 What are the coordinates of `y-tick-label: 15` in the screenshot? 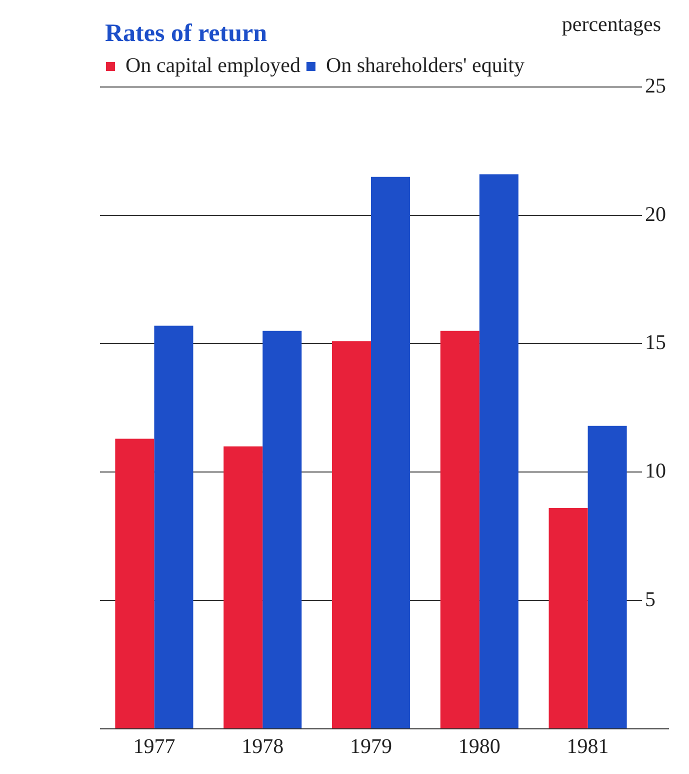 It's located at (655, 342).